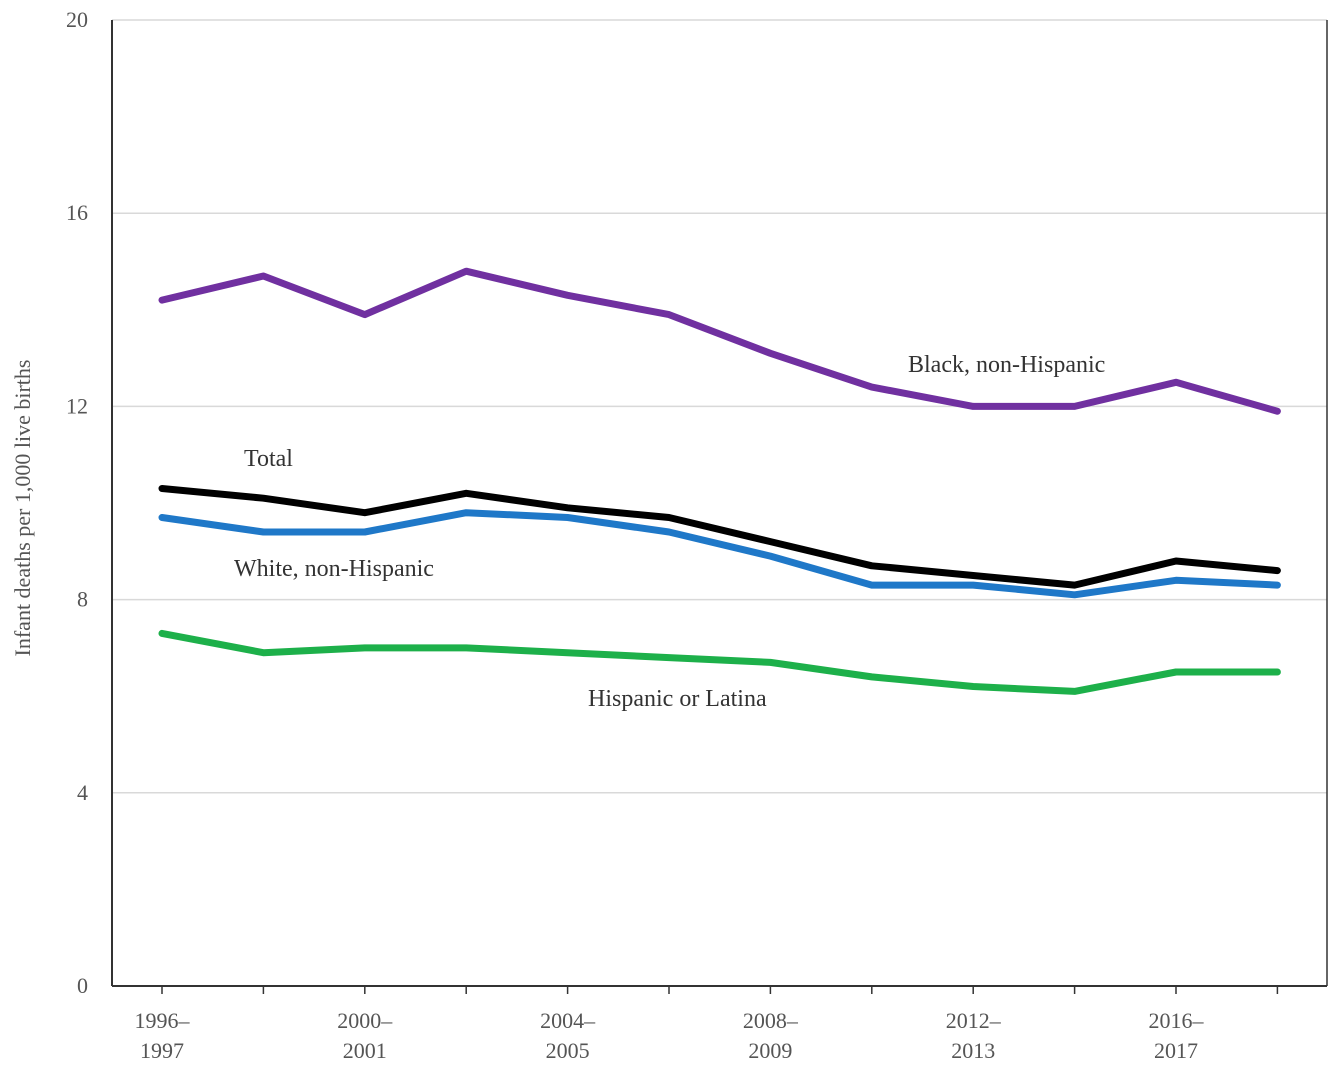  I want to click on x-tick-label-line1: 2008–, so click(771, 1020).